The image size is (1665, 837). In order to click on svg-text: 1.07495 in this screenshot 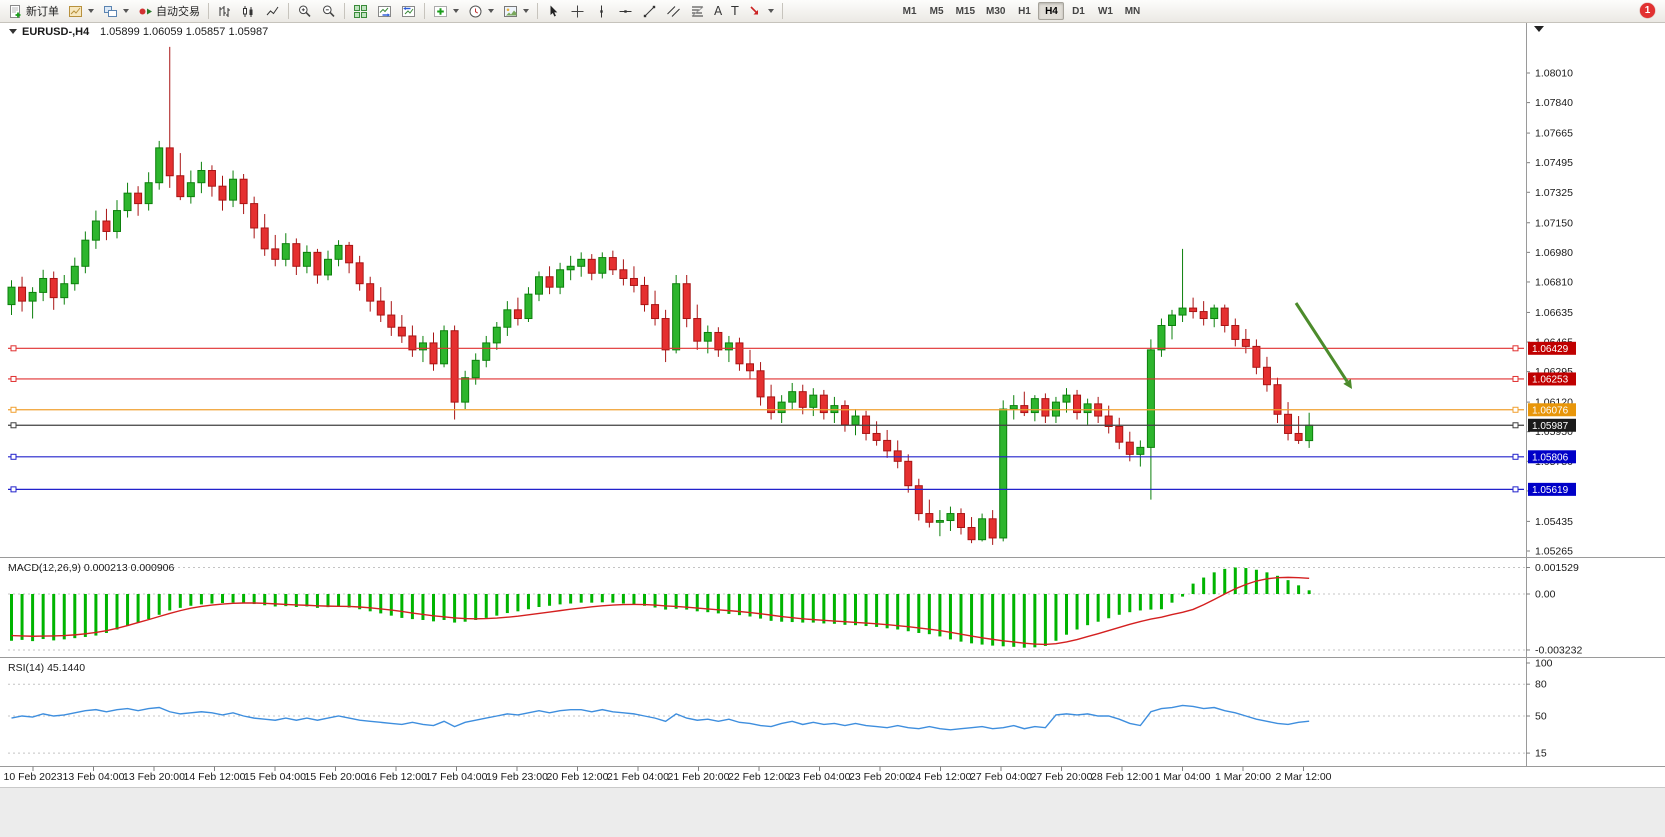, I will do `click(1554, 163)`.